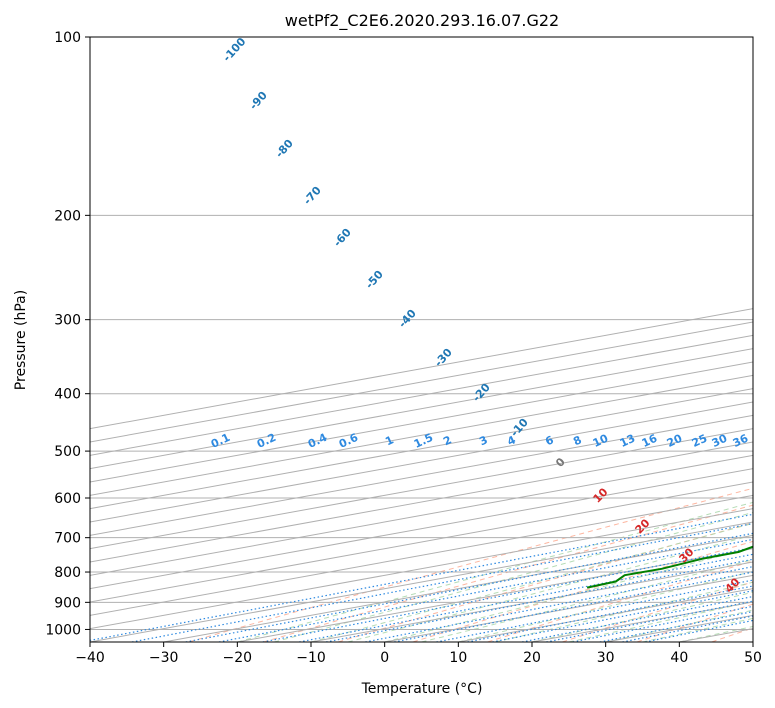 Image resolution: width=775 pixels, height=708 pixels. Describe the element at coordinates (601, 441) in the screenshot. I see `mixing-ratio-label: 10` at that location.